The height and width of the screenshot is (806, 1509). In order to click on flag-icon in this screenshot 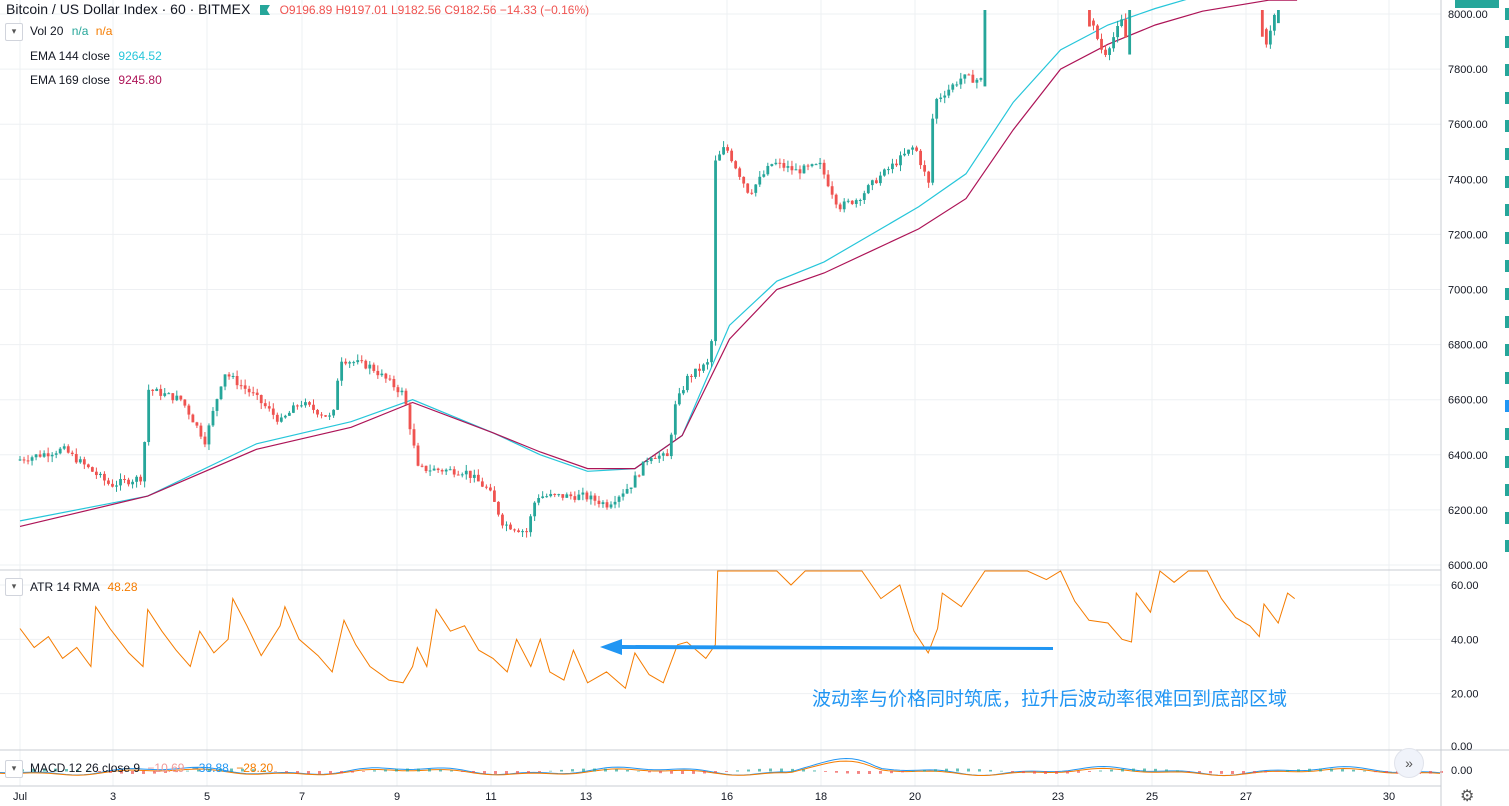, I will do `click(264, 10)`.